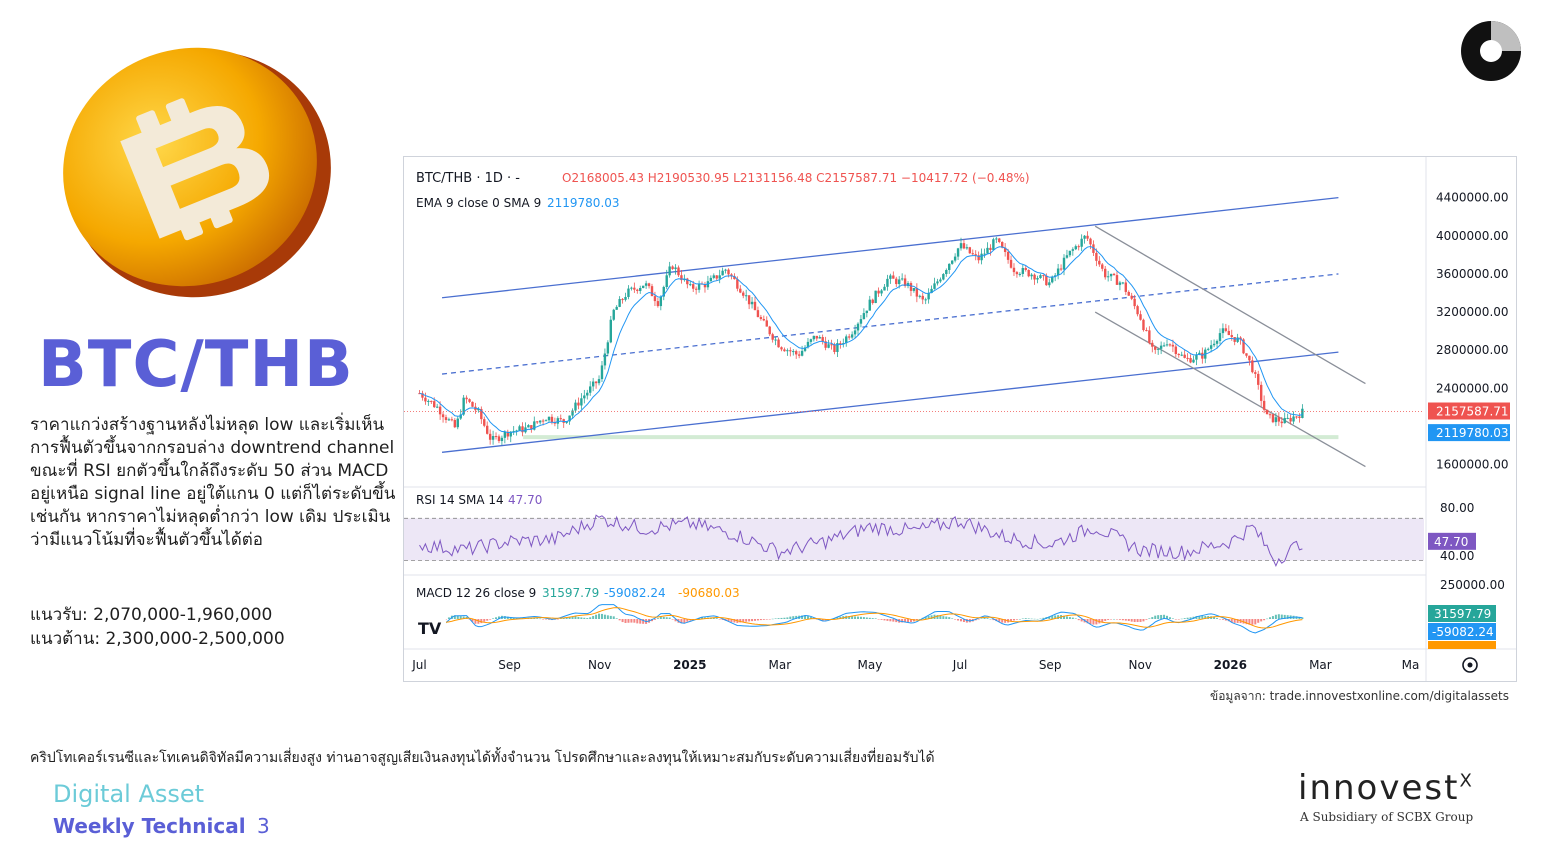  What do you see at coordinates (1472, 198) in the screenshot?
I see `y-tick-label: 4400000.00` at bounding box center [1472, 198].